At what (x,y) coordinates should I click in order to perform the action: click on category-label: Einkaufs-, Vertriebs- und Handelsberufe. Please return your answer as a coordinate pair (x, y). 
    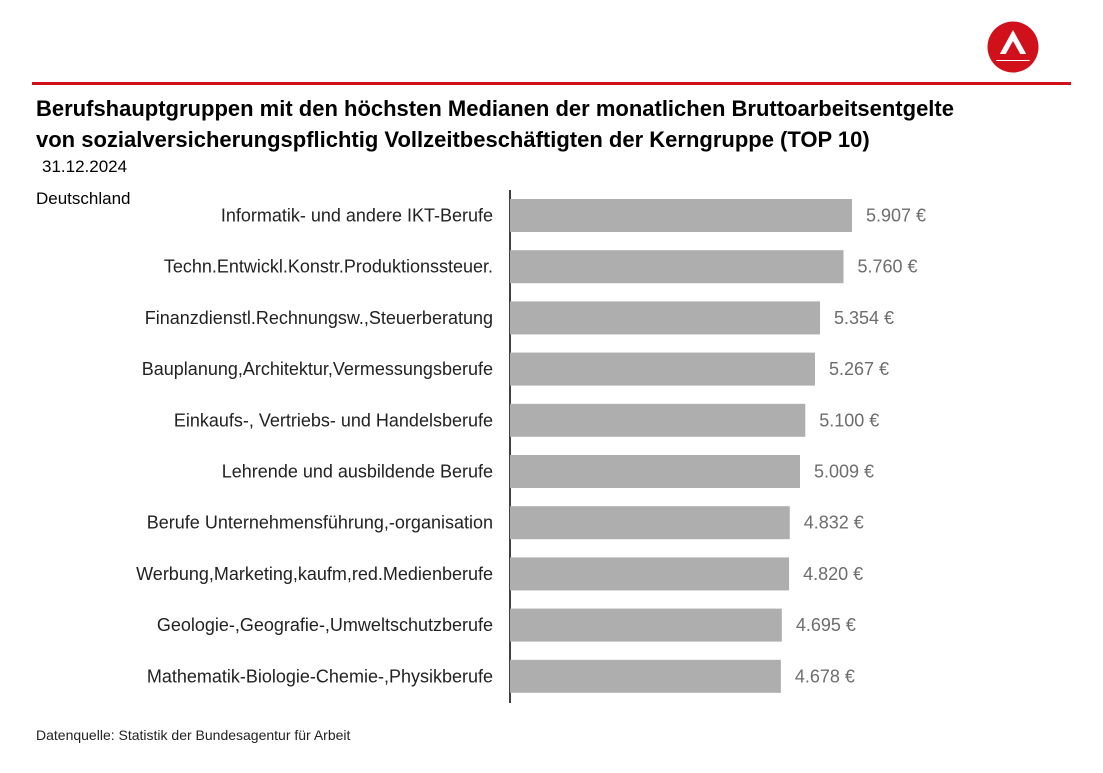
    Looking at the image, I should click on (333, 420).